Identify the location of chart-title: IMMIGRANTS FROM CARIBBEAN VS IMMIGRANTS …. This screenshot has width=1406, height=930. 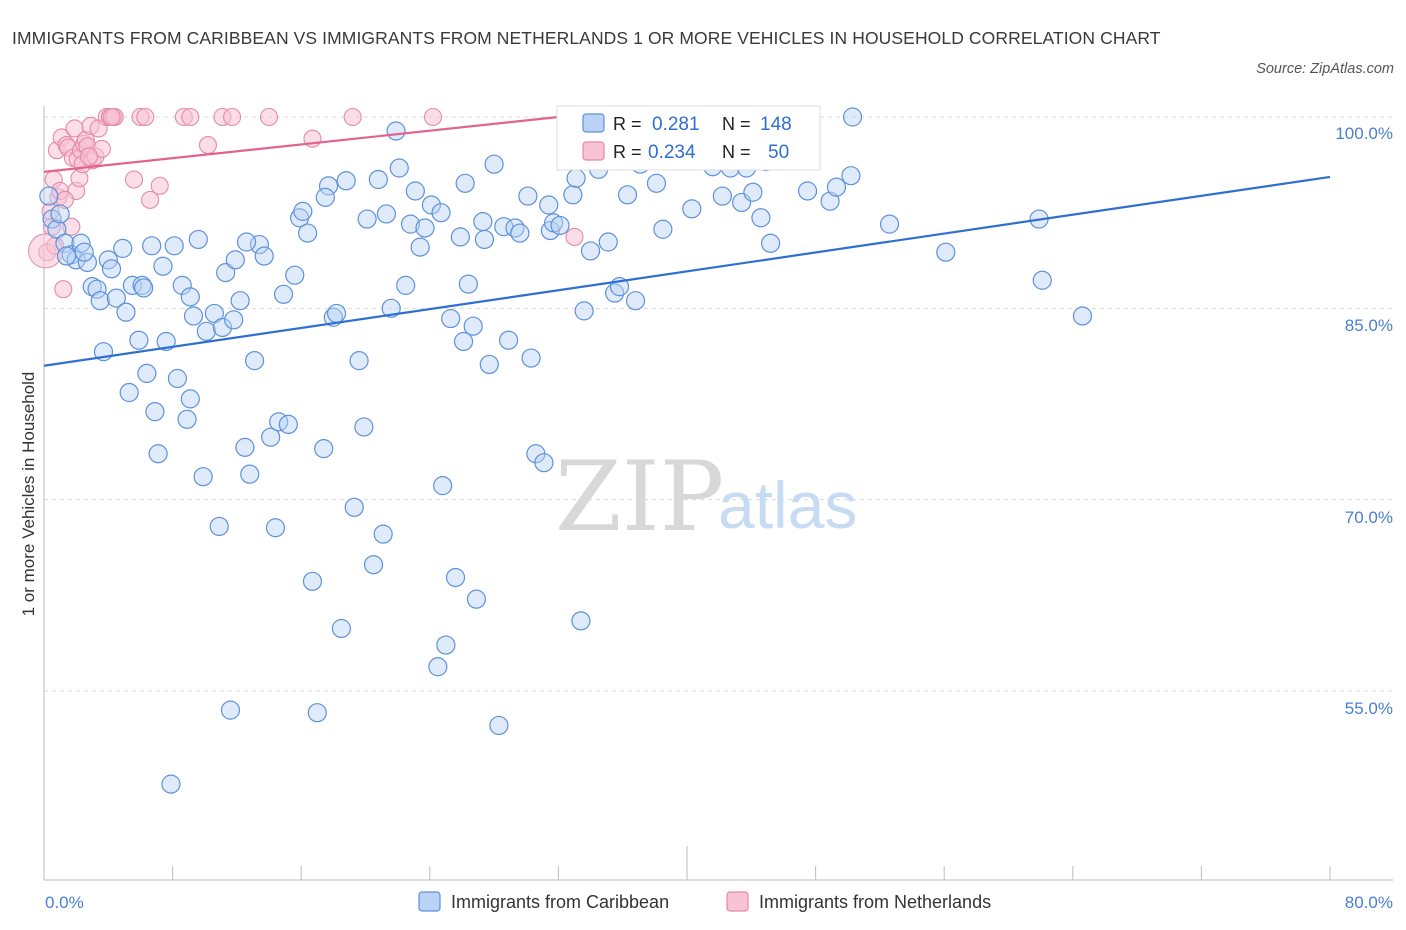
(586, 38).